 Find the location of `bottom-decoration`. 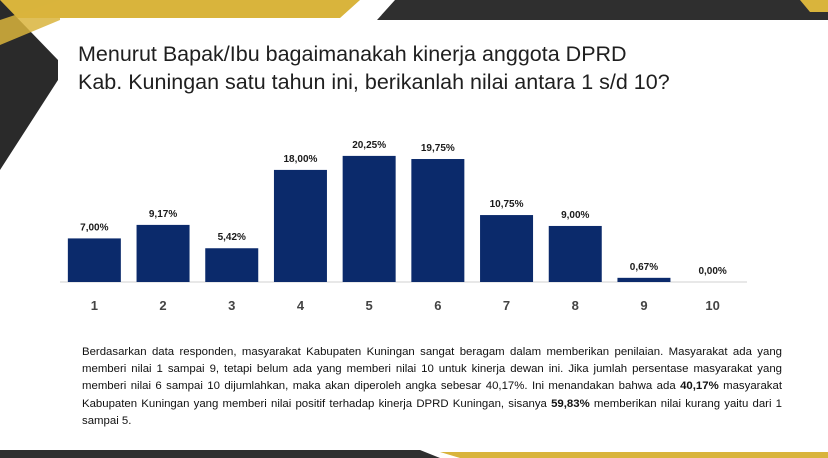

bottom-decoration is located at coordinates (414, 454).